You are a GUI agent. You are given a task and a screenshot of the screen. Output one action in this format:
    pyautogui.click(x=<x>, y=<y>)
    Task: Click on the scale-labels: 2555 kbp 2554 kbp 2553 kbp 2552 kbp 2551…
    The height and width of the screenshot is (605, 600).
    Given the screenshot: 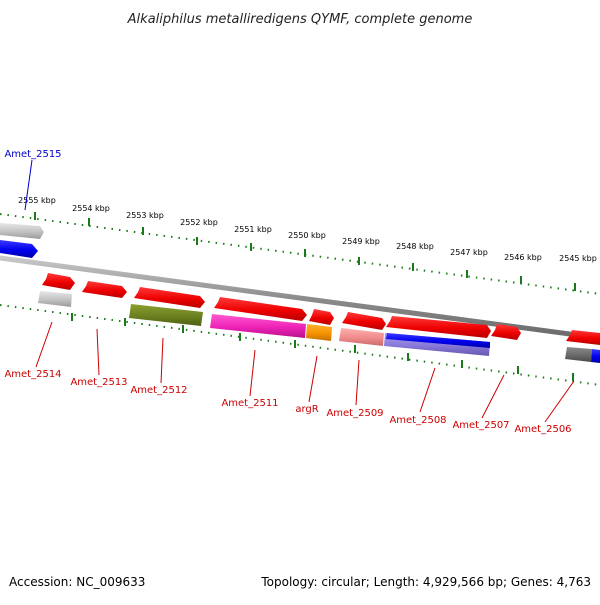 What is the action you would take?
    pyautogui.click(x=307, y=229)
    